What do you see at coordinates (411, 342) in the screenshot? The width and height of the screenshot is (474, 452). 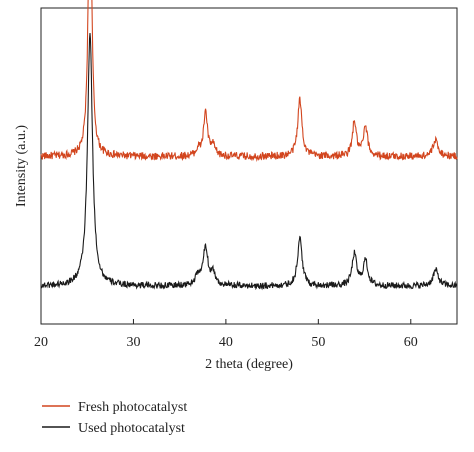 I see `x-tick-label: 60` at bounding box center [411, 342].